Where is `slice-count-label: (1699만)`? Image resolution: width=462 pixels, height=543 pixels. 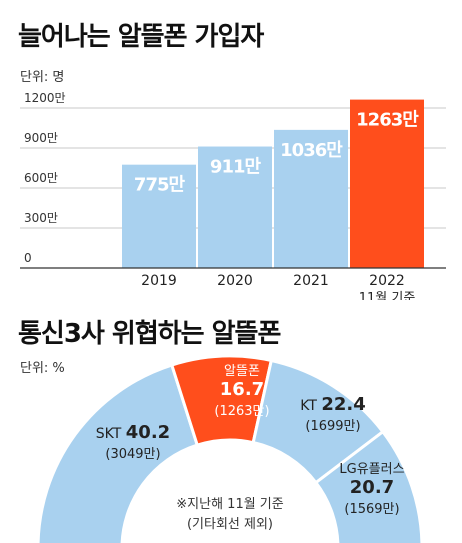
slice-count-label: (1699만) is located at coordinates (332, 426).